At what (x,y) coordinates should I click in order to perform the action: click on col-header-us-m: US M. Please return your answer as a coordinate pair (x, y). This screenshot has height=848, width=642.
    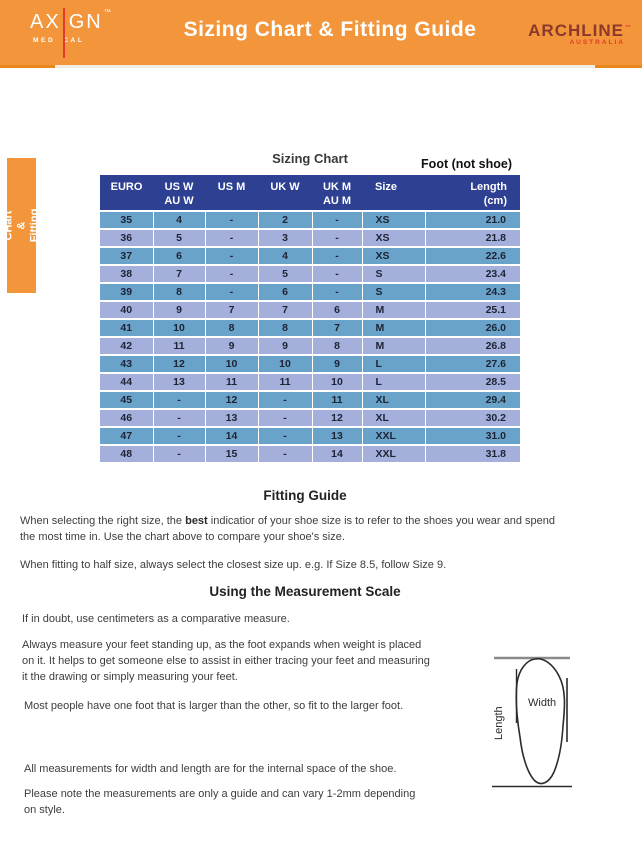
    Looking at the image, I should click on (231, 193).